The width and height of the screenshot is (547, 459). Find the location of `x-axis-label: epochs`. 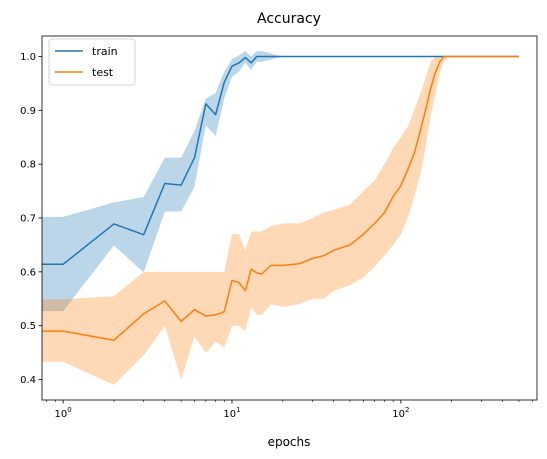

x-axis-label: epochs is located at coordinates (289, 442).